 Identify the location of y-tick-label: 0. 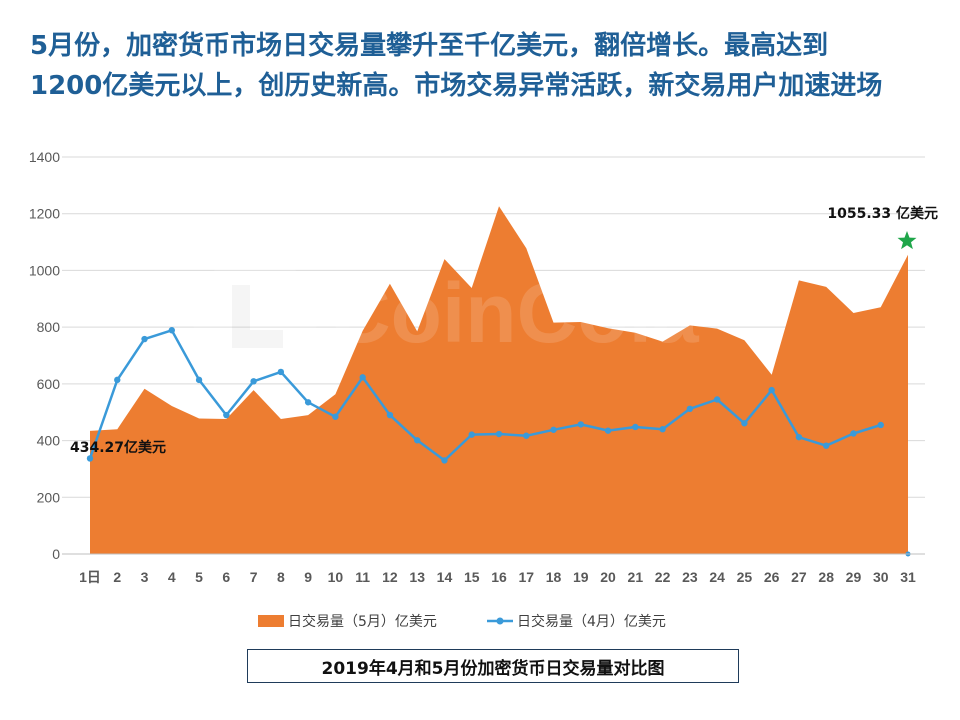
(56, 554).